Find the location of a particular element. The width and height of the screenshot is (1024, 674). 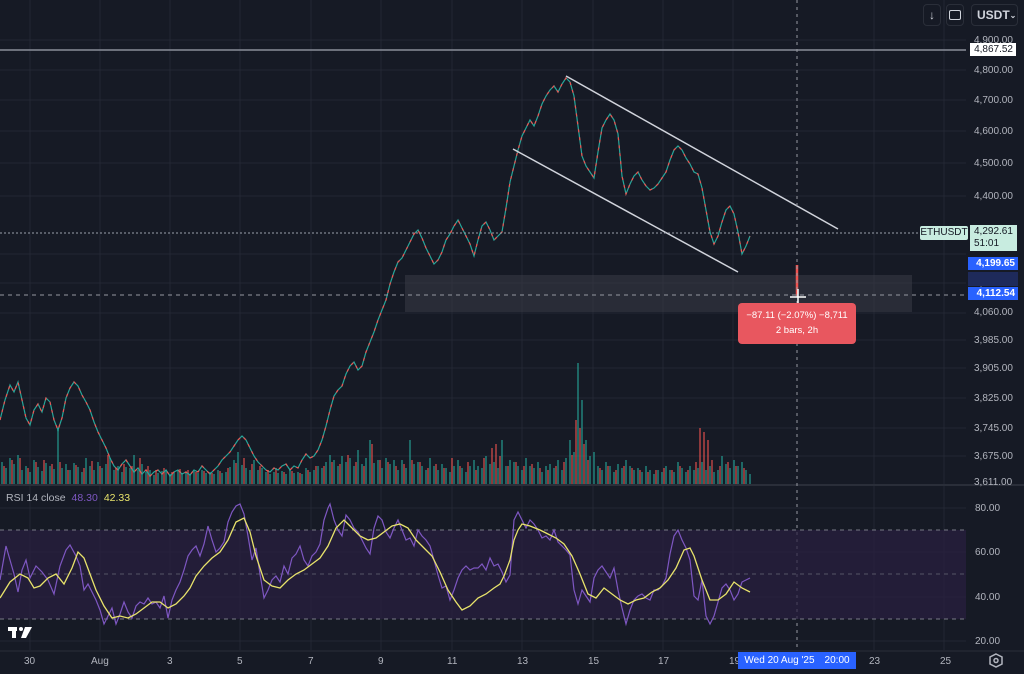

currency-select: USDT ⌄ is located at coordinates (994, 15).